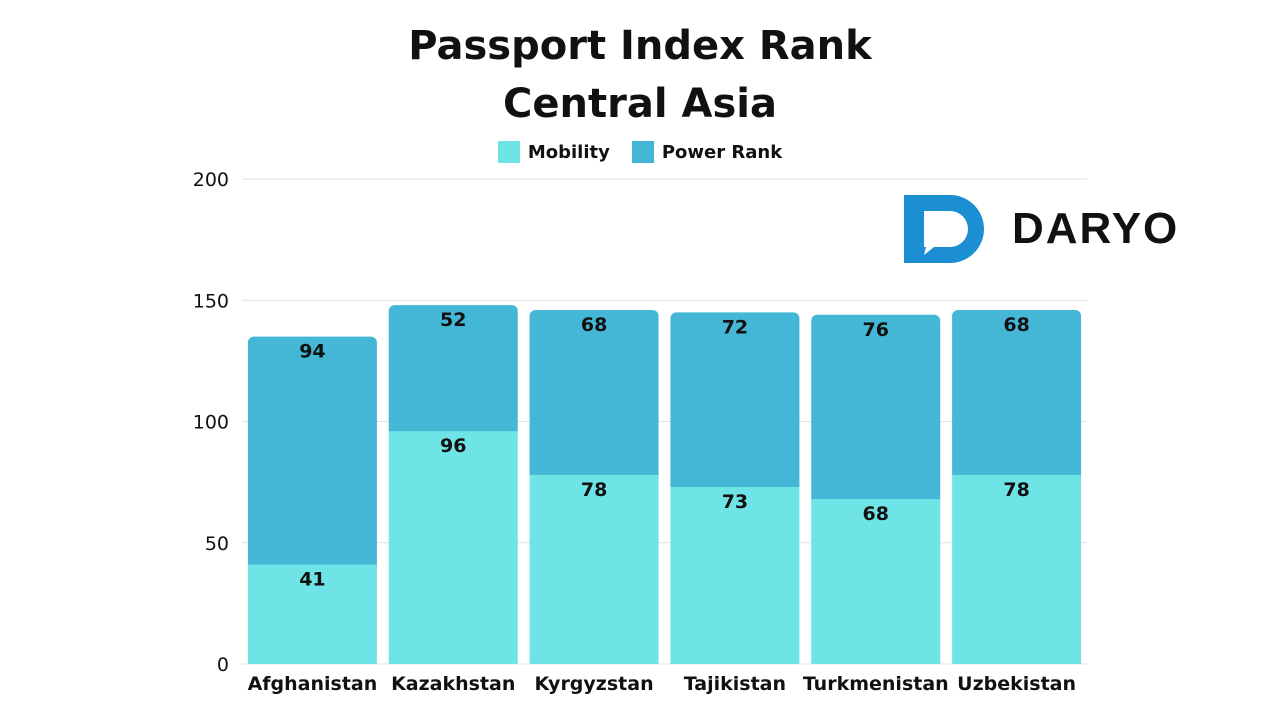  What do you see at coordinates (211, 180) in the screenshot?
I see `y-tick-label: 200` at bounding box center [211, 180].